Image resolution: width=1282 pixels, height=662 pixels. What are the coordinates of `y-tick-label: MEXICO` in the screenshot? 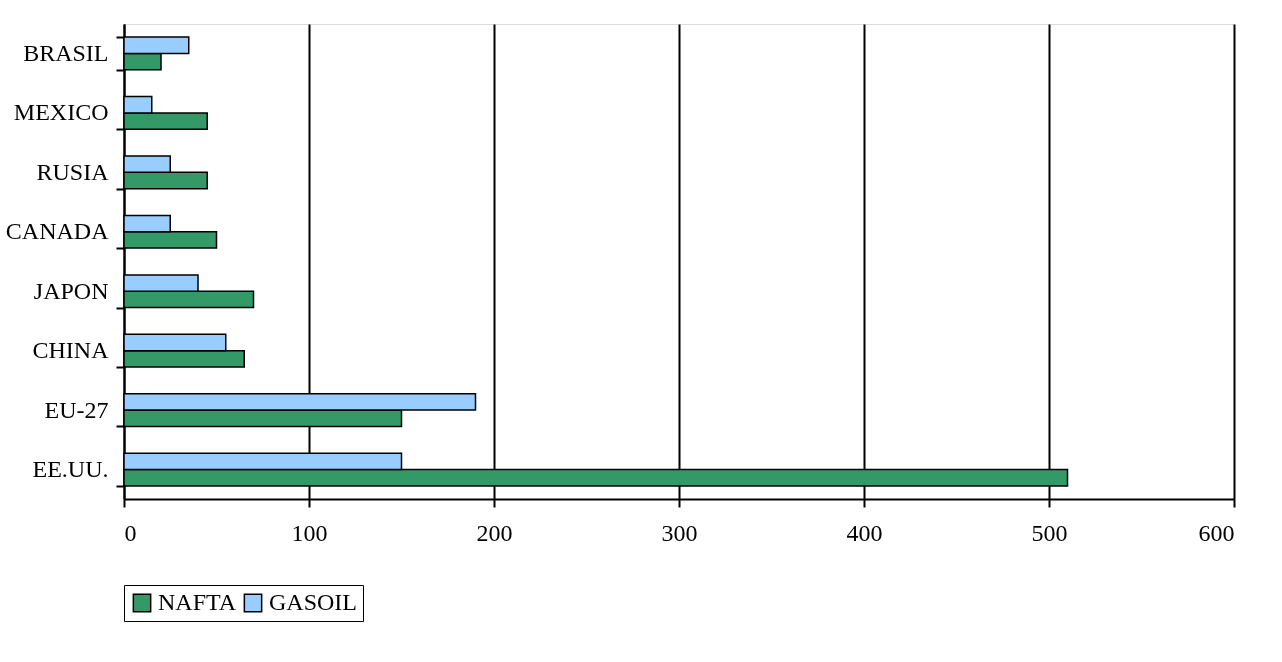 It's located at (61, 112).